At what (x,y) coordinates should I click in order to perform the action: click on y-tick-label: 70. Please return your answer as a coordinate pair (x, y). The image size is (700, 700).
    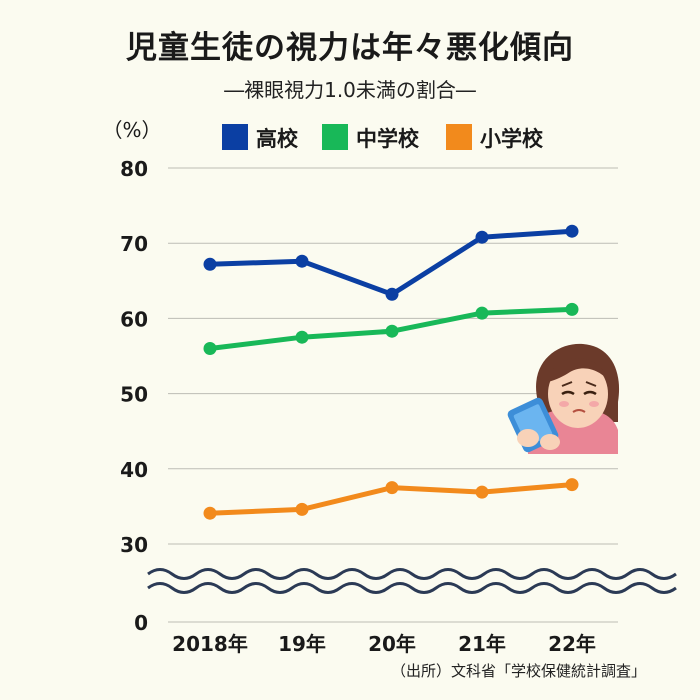
    Looking at the image, I should click on (134, 244).